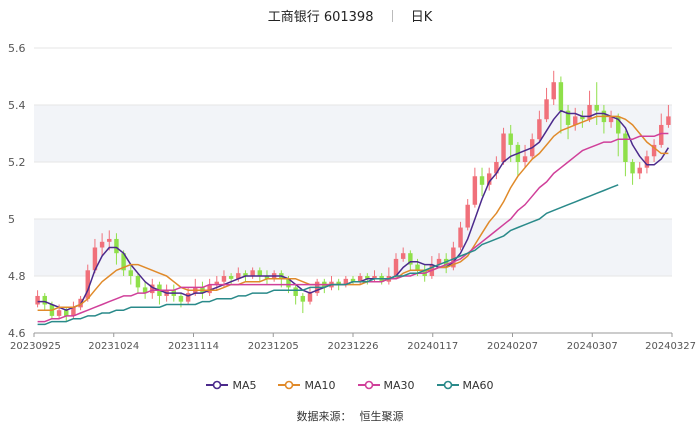 The width and height of the screenshot is (700, 426). Describe the element at coordinates (478, 385) in the screenshot. I see `legend-label-ma60: MA60` at that location.